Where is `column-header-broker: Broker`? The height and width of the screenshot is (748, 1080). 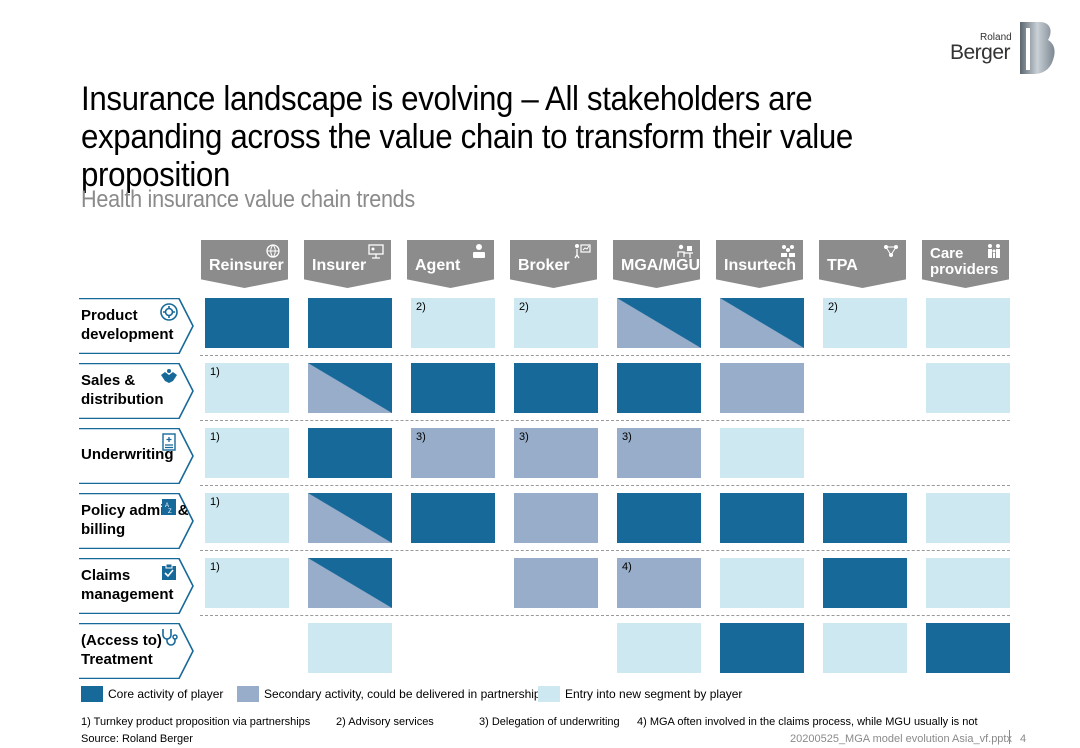
column-header-broker: Broker is located at coordinates (553, 264).